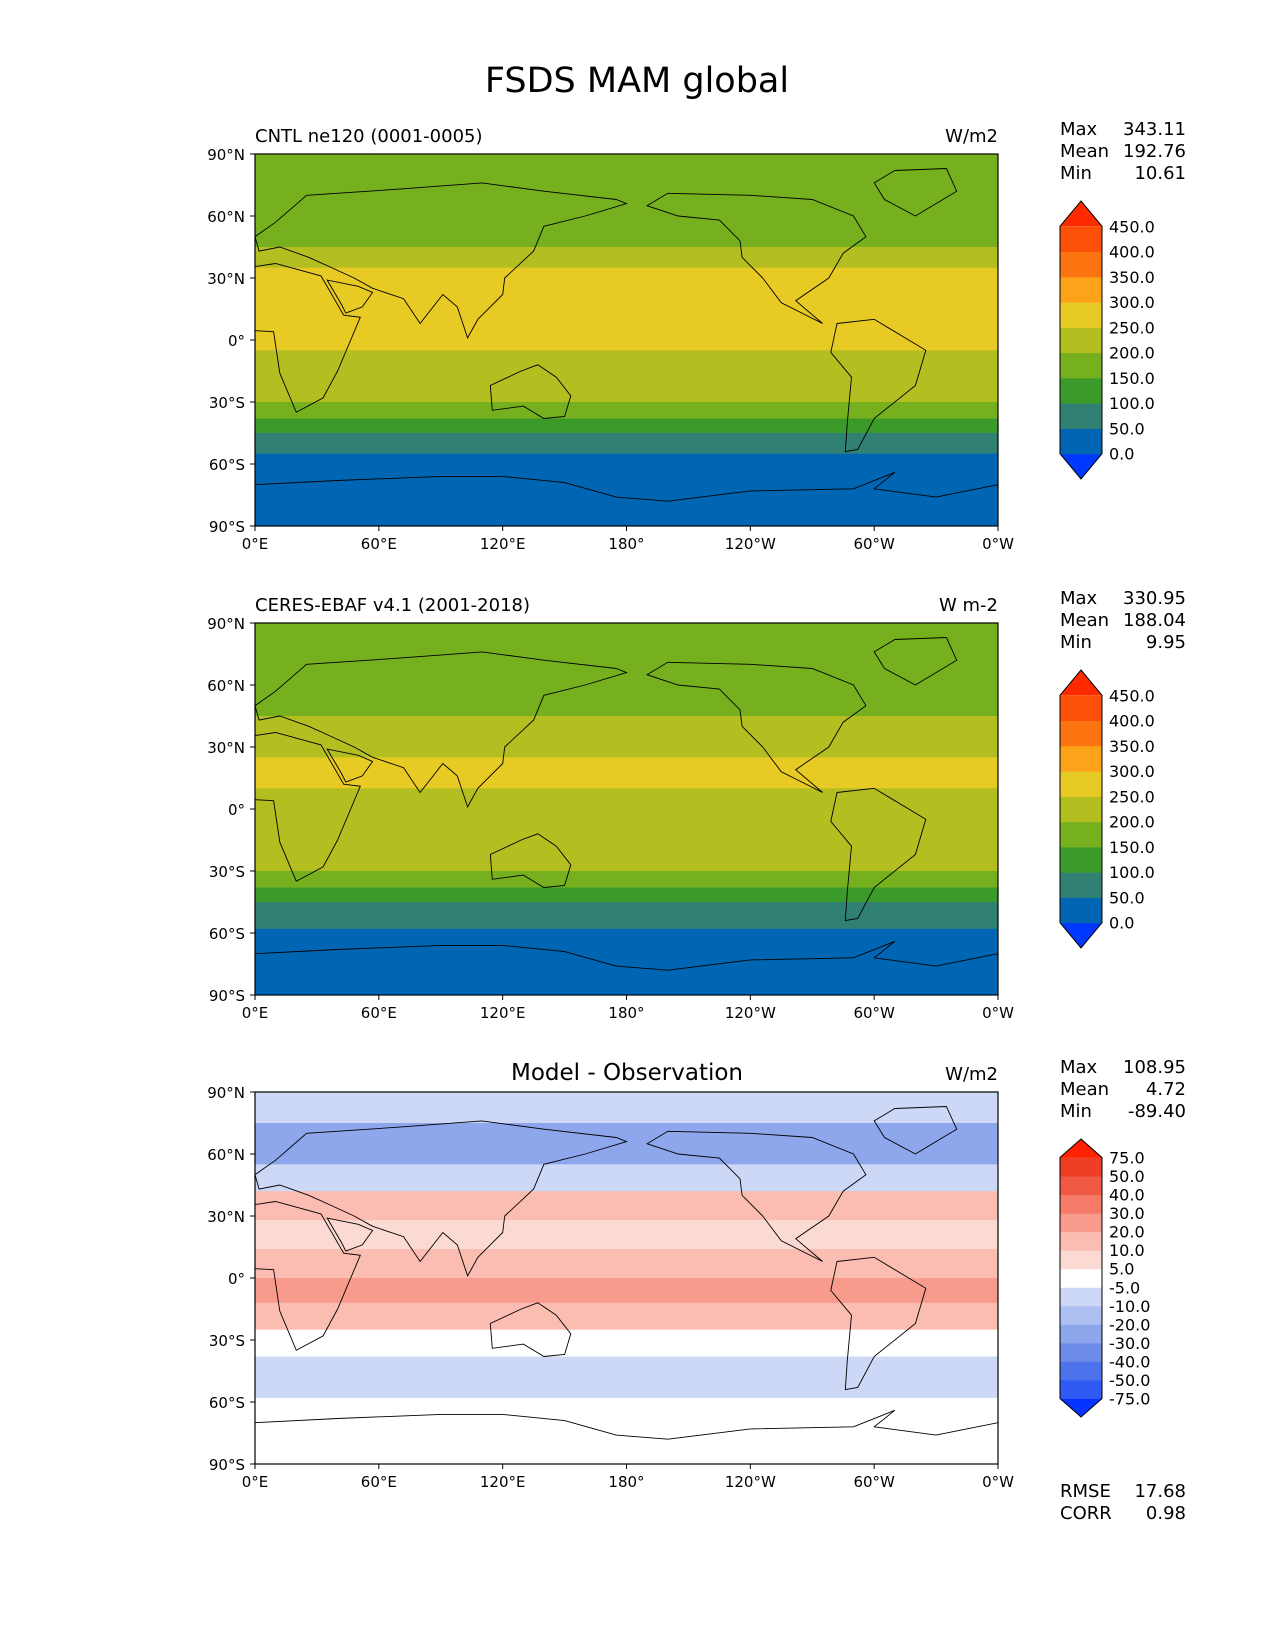  What do you see at coordinates (1129, 1306) in the screenshot?
I see `colorbar-label: -10.0` at bounding box center [1129, 1306].